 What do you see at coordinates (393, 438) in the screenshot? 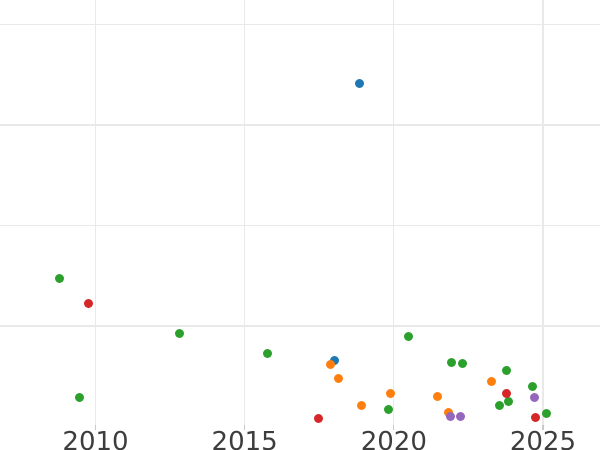
I see `x-tick-label: 2020` at bounding box center [393, 438].